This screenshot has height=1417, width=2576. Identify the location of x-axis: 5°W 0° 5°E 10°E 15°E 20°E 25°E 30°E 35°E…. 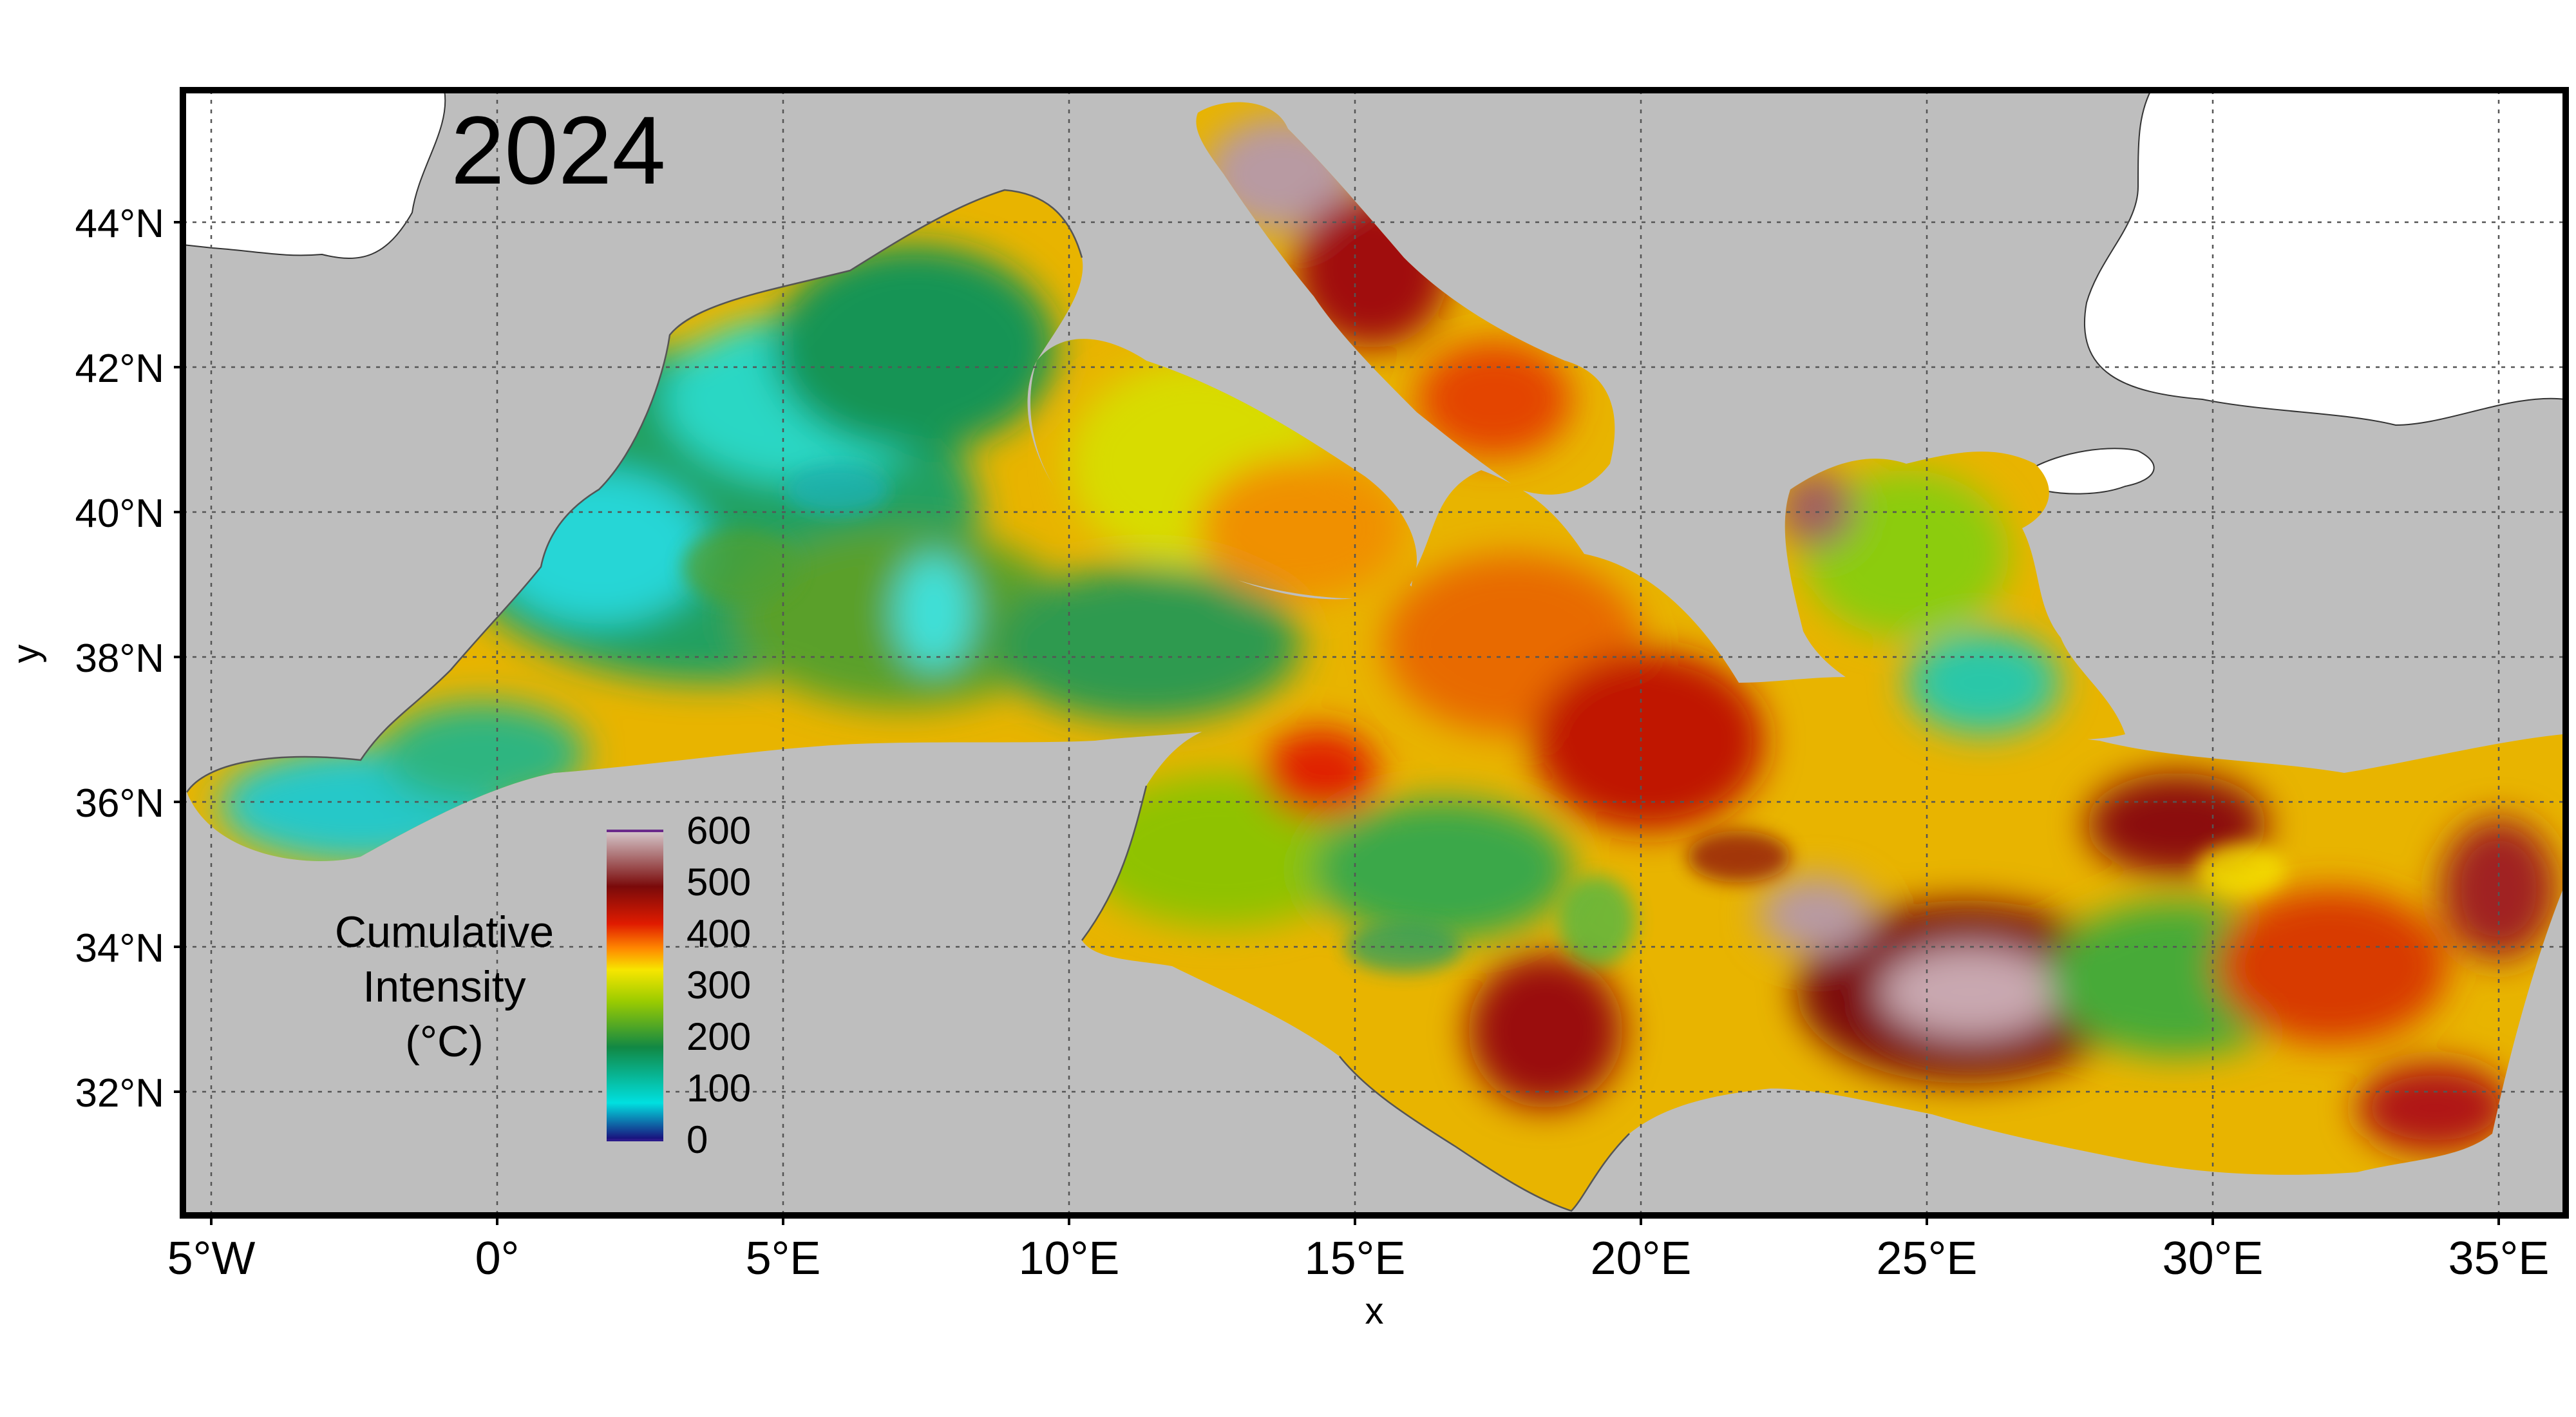
(1358, 1273).